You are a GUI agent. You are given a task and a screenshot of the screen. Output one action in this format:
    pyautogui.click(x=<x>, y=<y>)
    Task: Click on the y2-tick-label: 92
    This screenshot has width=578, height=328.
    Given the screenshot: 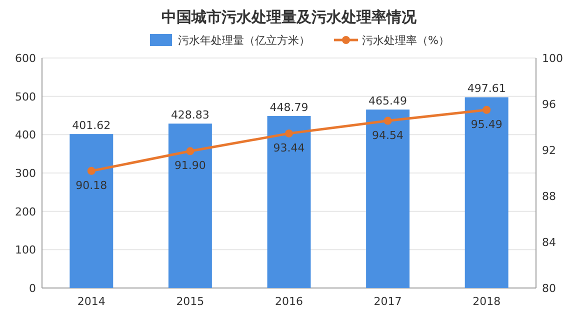 What is the action you would take?
    pyautogui.click(x=549, y=150)
    